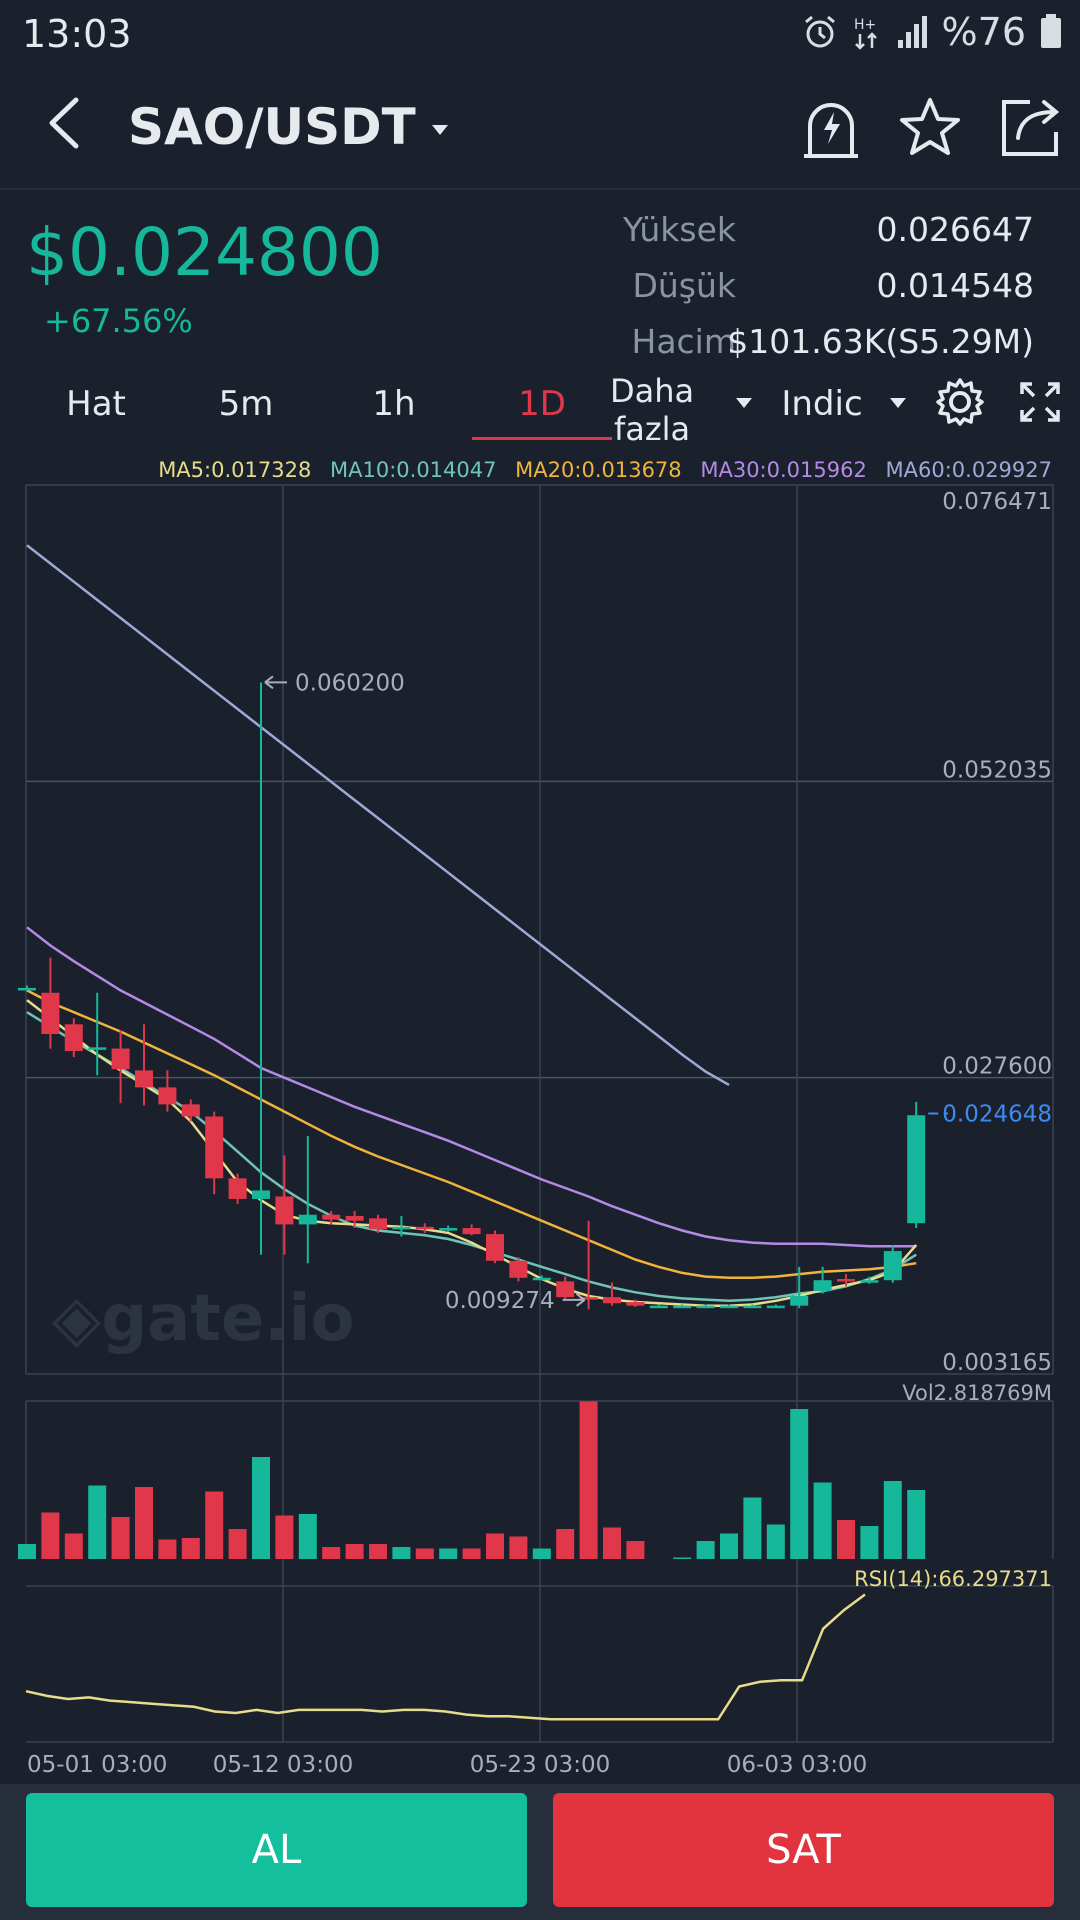  Describe the element at coordinates (797, 1765) in the screenshot. I see `x-axis-label: 06-03 03:00` at that location.